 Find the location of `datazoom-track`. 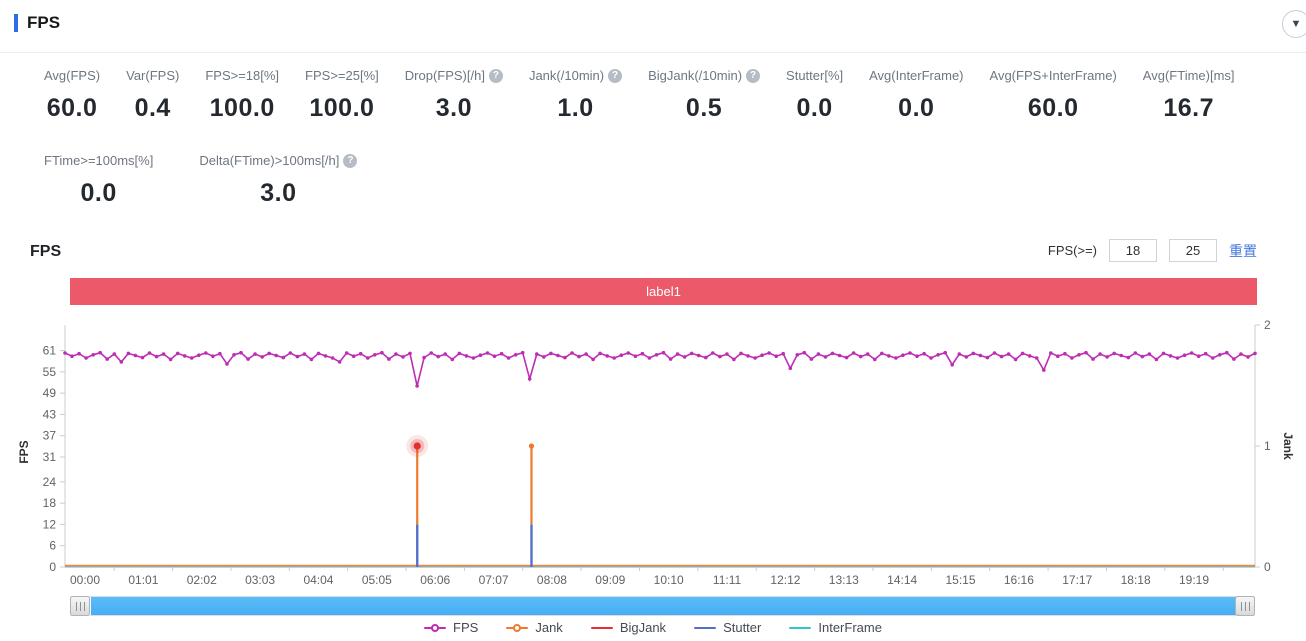

datazoom-track is located at coordinates (662, 606).